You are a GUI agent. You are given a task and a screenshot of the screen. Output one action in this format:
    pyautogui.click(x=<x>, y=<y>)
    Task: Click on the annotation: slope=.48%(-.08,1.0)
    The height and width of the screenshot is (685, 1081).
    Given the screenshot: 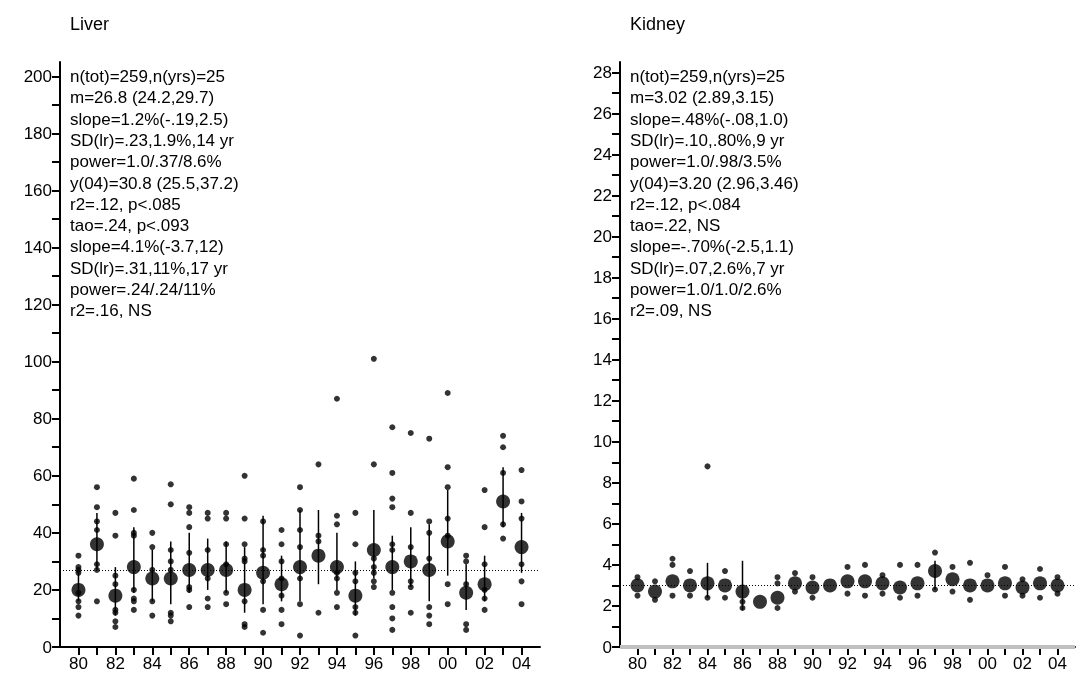 What is the action you would take?
    pyautogui.click(x=709, y=119)
    